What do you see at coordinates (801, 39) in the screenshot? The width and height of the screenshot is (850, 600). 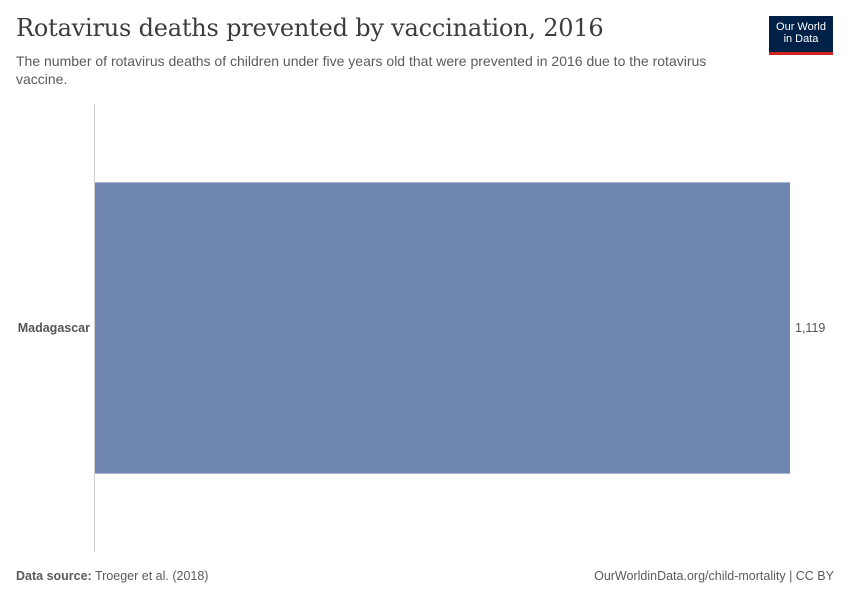 I see `logo-line-2: in Data` at bounding box center [801, 39].